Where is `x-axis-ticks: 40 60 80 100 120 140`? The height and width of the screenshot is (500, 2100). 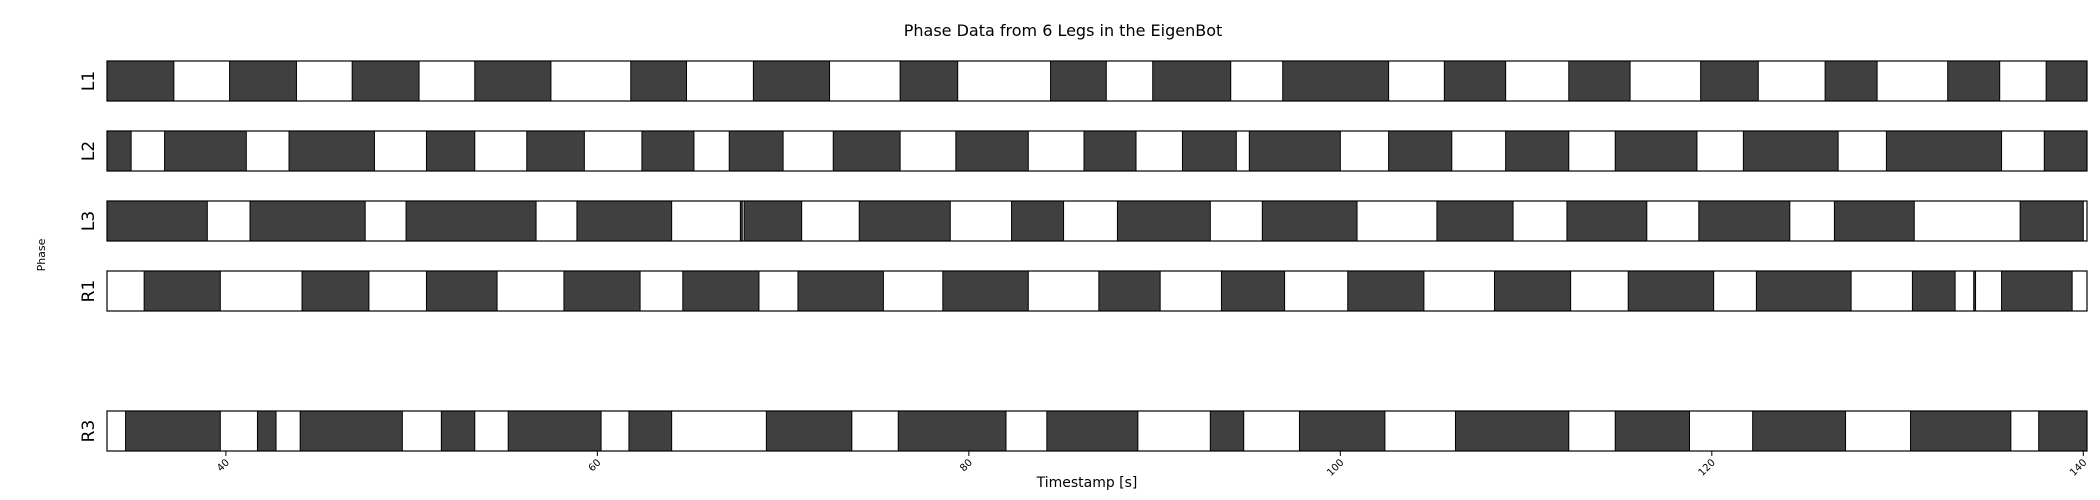 x-axis-ticks: 40 60 80 100 120 140 is located at coordinates (1152, 465).